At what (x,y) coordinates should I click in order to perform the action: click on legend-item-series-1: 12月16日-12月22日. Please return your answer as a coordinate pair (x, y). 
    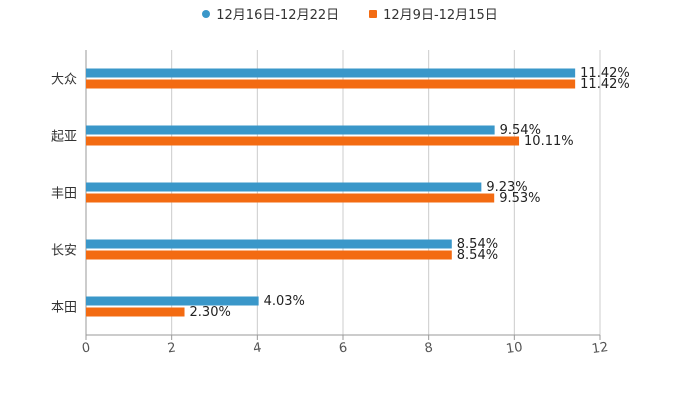
    Looking at the image, I should click on (270, 13).